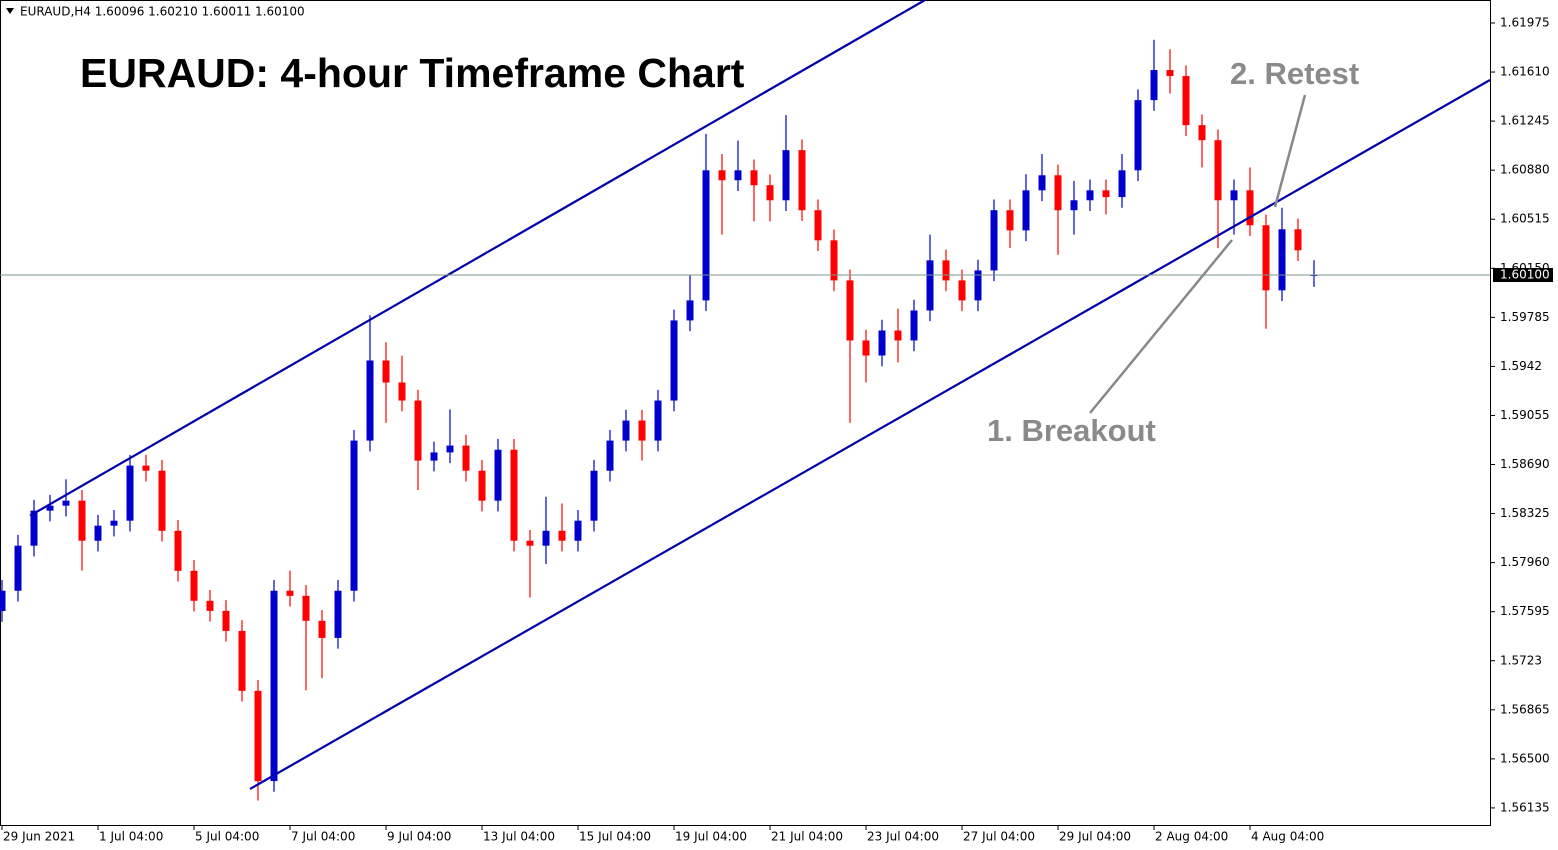 Image resolution: width=1558 pixels, height=850 pixels. Describe the element at coordinates (807, 837) in the screenshot. I see `x-tick-label: 21 Jul 04:00` at that location.